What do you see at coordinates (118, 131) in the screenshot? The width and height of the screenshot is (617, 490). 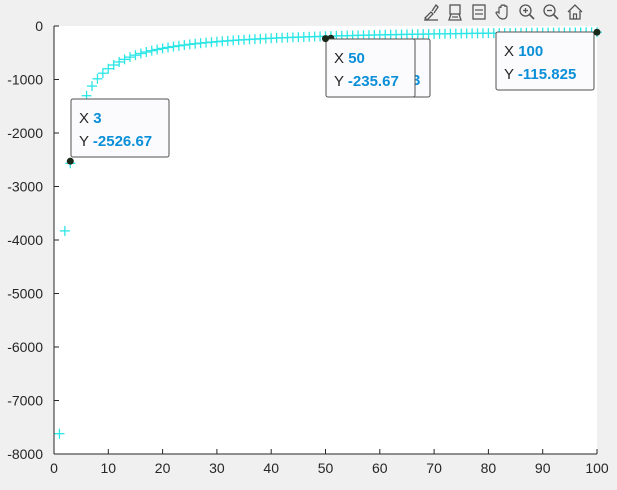 I see `datatip: X 3Y -2526.67` at bounding box center [118, 131].